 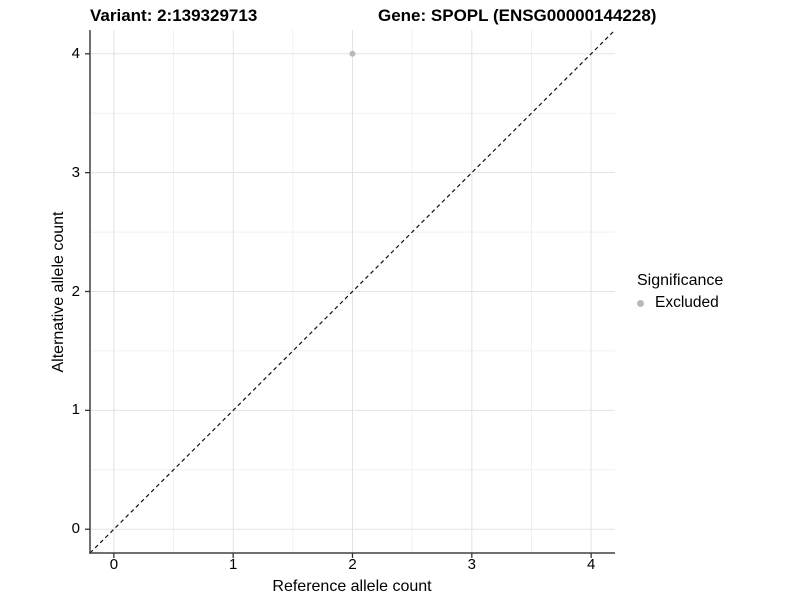 I want to click on y-tick-label: 0, so click(x=75, y=529).